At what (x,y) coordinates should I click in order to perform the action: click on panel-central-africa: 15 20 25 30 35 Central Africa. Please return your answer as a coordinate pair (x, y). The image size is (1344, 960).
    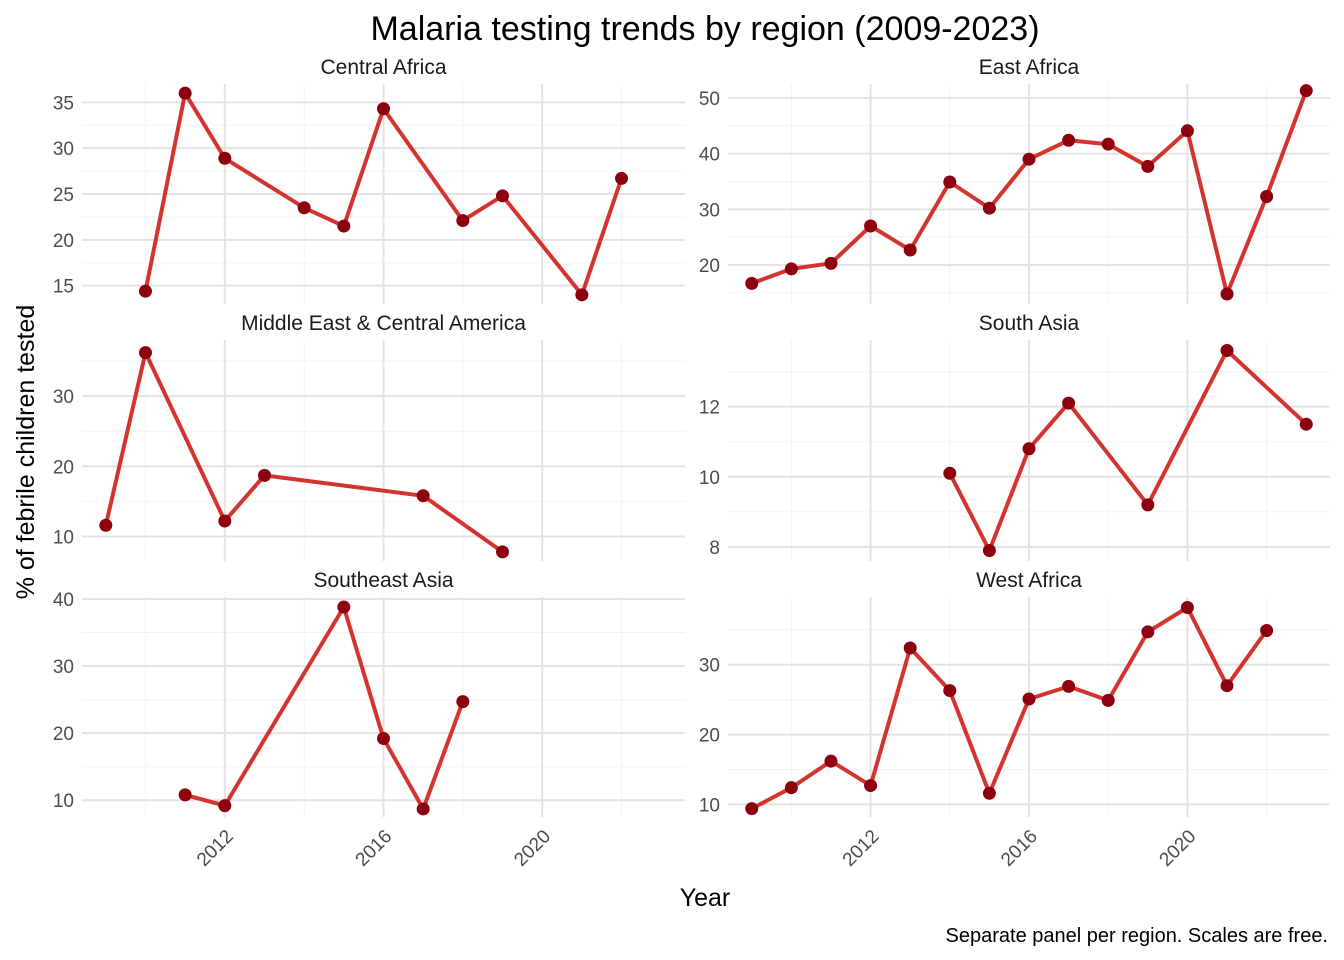
    Looking at the image, I should click on (369, 180).